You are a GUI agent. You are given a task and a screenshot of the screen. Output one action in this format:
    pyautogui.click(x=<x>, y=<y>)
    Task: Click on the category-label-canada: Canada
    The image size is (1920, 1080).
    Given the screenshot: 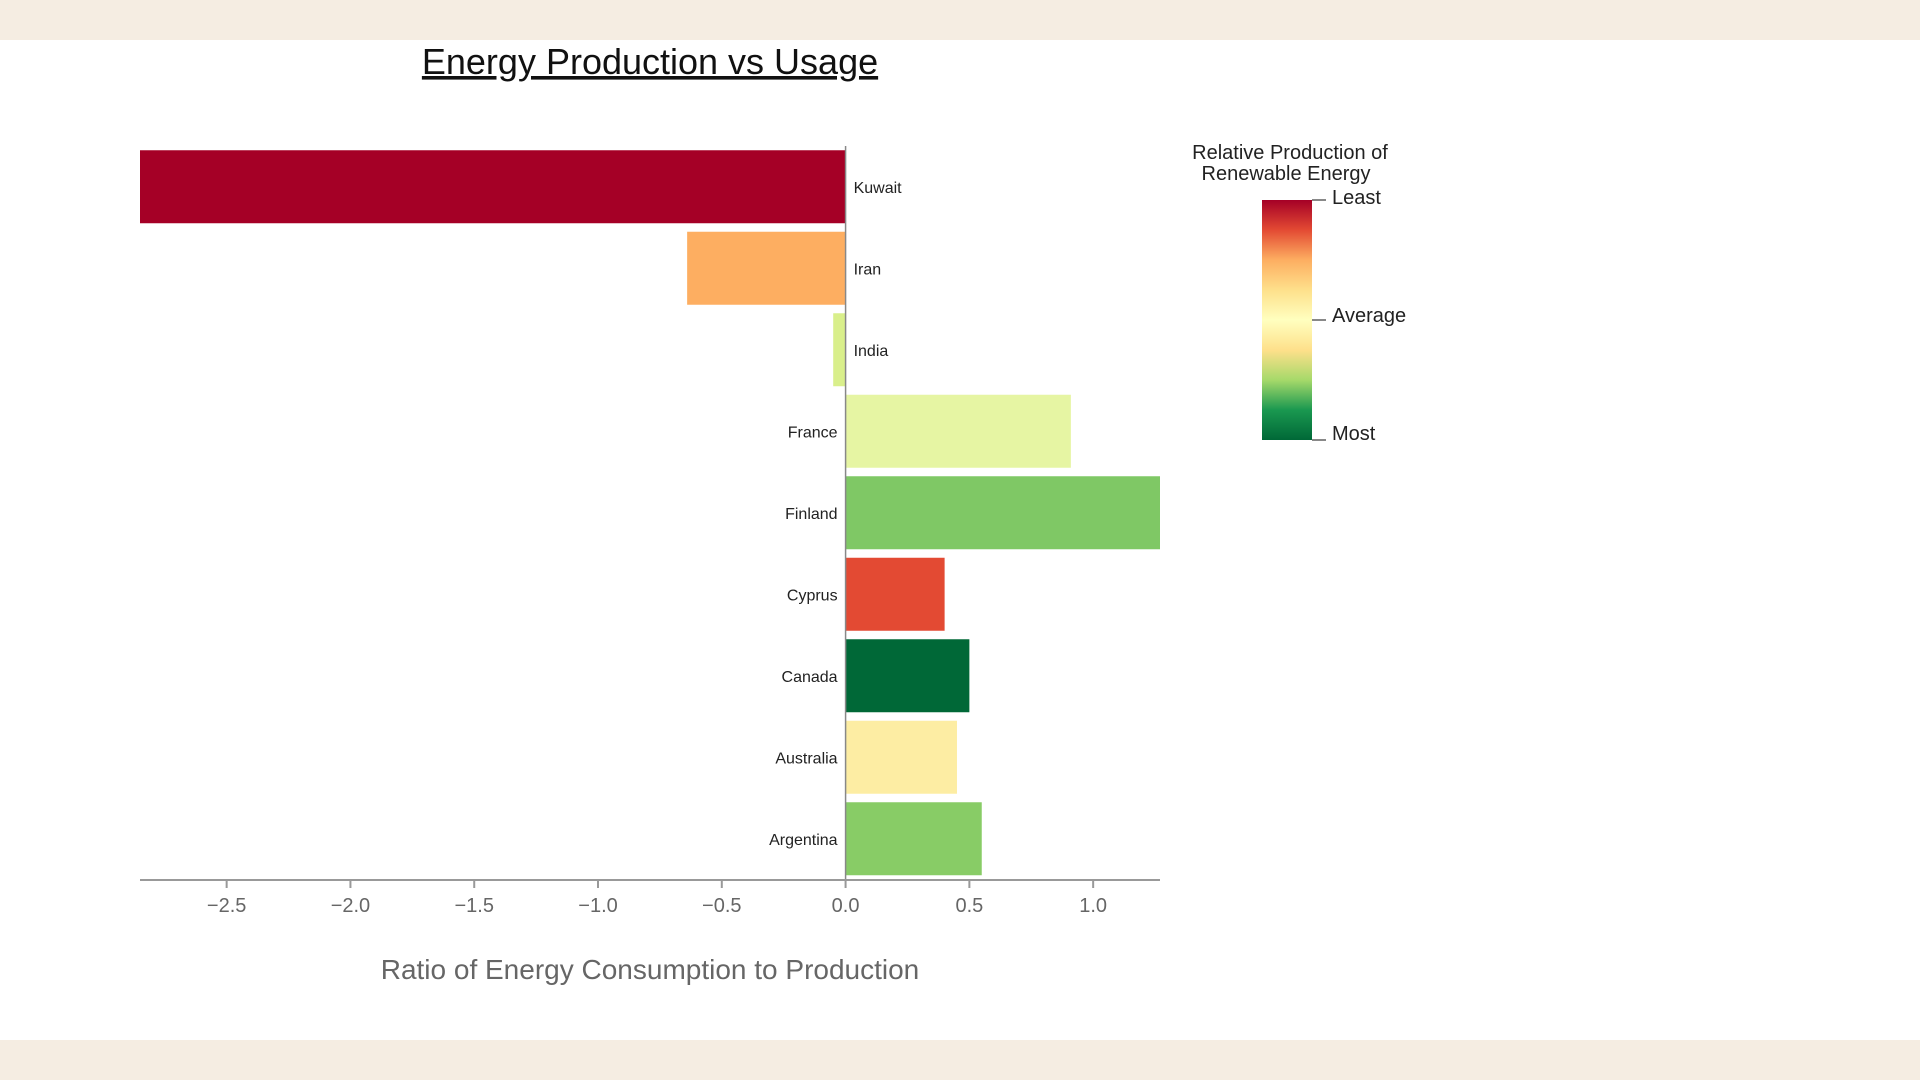 What is the action you would take?
    pyautogui.click(x=810, y=677)
    